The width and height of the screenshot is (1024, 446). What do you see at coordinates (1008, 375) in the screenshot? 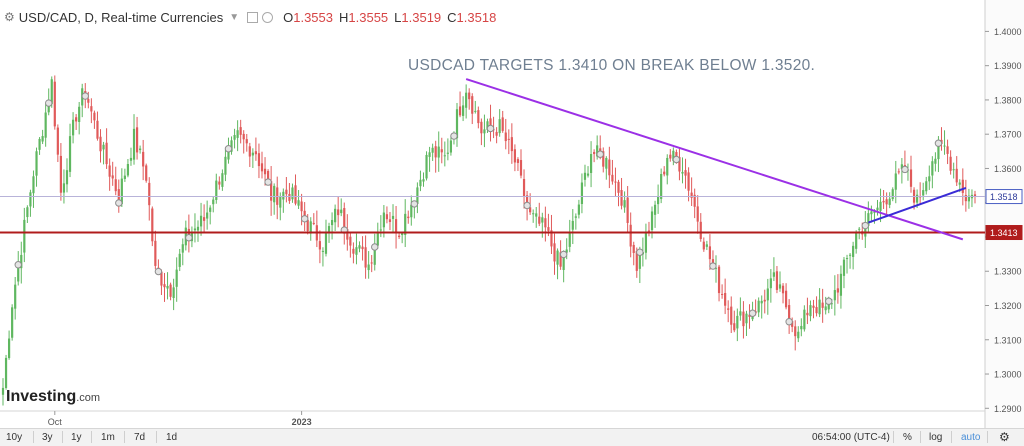
I see `y-tick-label: 1.3000` at bounding box center [1008, 375].